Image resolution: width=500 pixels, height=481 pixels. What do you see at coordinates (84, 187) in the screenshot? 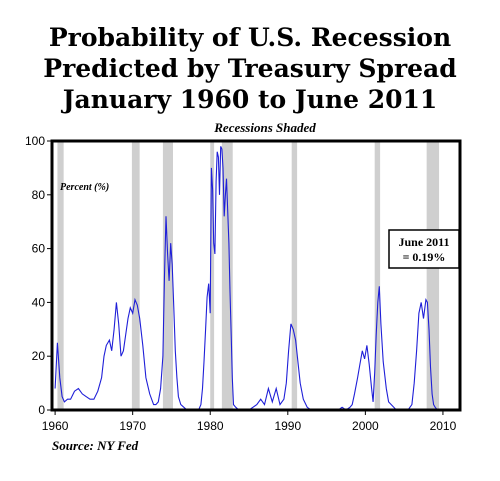
I see `y-axis-label: Percent (%)` at bounding box center [84, 187].